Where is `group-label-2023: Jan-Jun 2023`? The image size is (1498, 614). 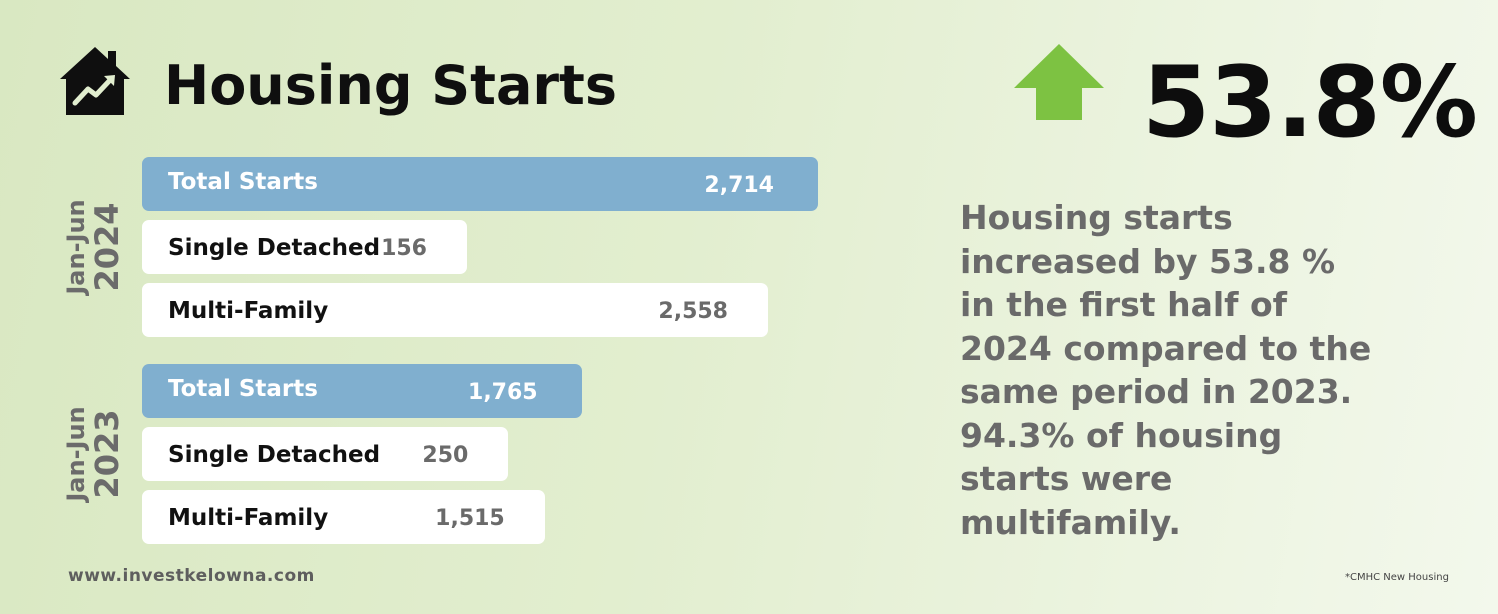
group-label-2023: Jan-Jun 2023 is located at coordinates (94, 454).